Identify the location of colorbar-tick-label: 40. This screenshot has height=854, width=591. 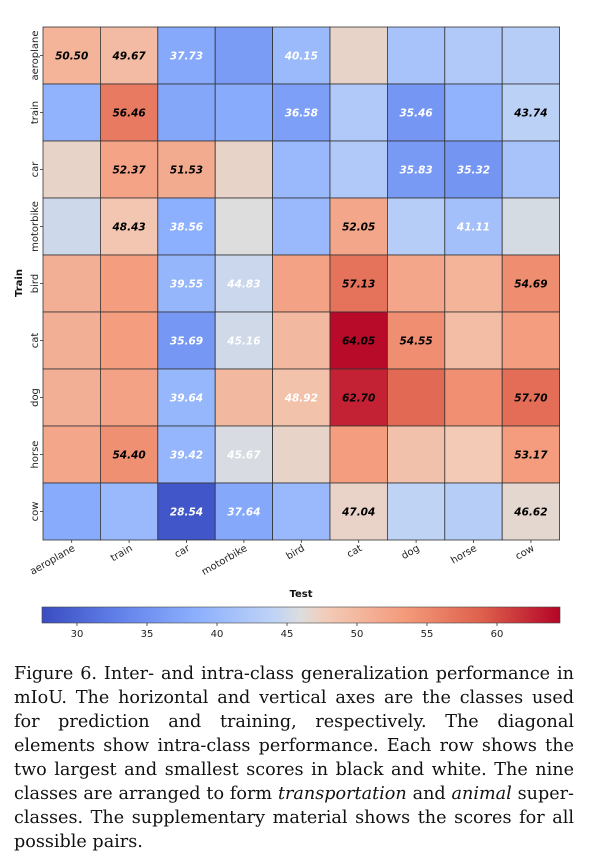
(217, 634).